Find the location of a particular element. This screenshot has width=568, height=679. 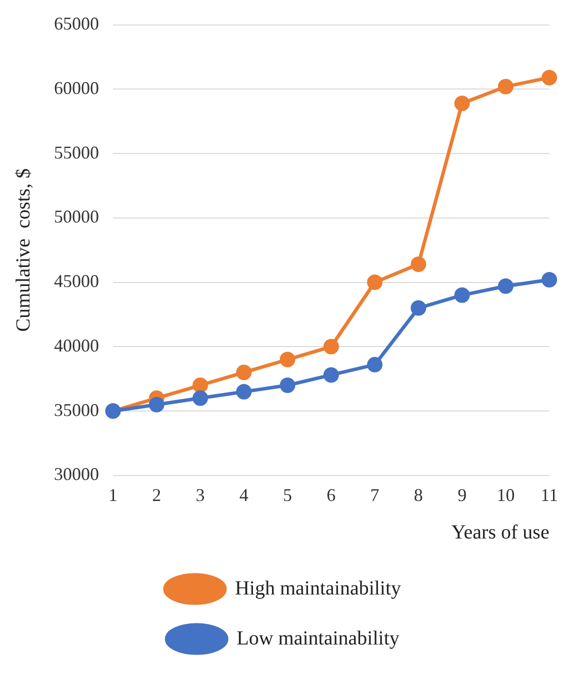

legend-label: Low maintainability is located at coordinates (318, 638).